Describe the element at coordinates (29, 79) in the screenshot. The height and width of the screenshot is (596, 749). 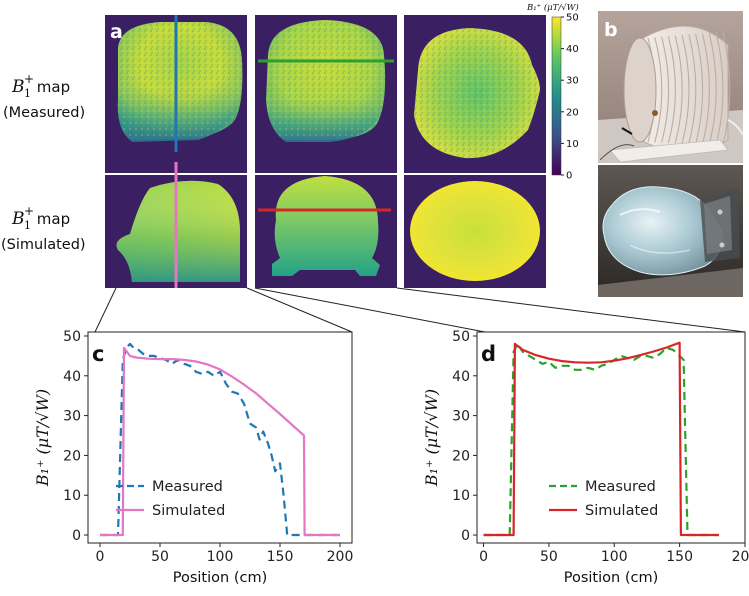
I see `row-label-measured-sup: +` at that location.